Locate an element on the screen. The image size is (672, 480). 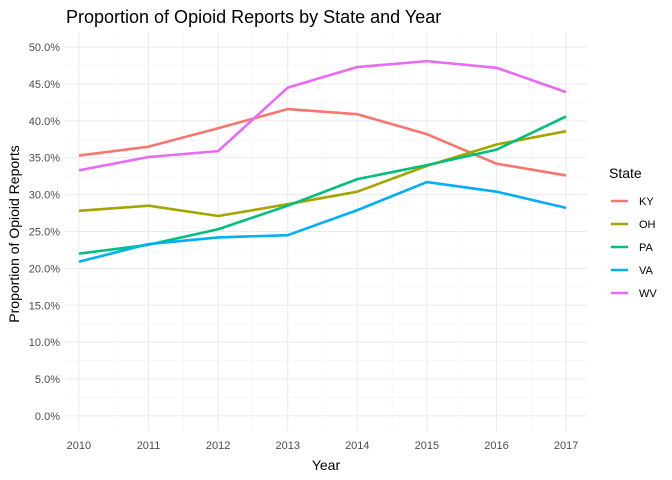
legend-item-va: VA is located at coordinates (632, 271).